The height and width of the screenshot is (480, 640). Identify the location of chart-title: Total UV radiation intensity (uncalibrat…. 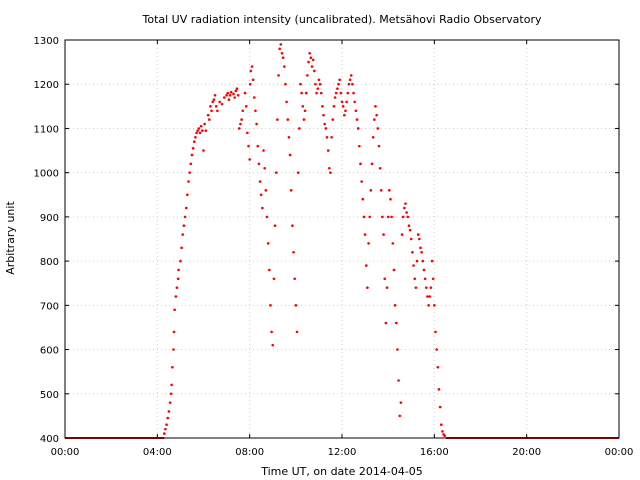
(342, 19).